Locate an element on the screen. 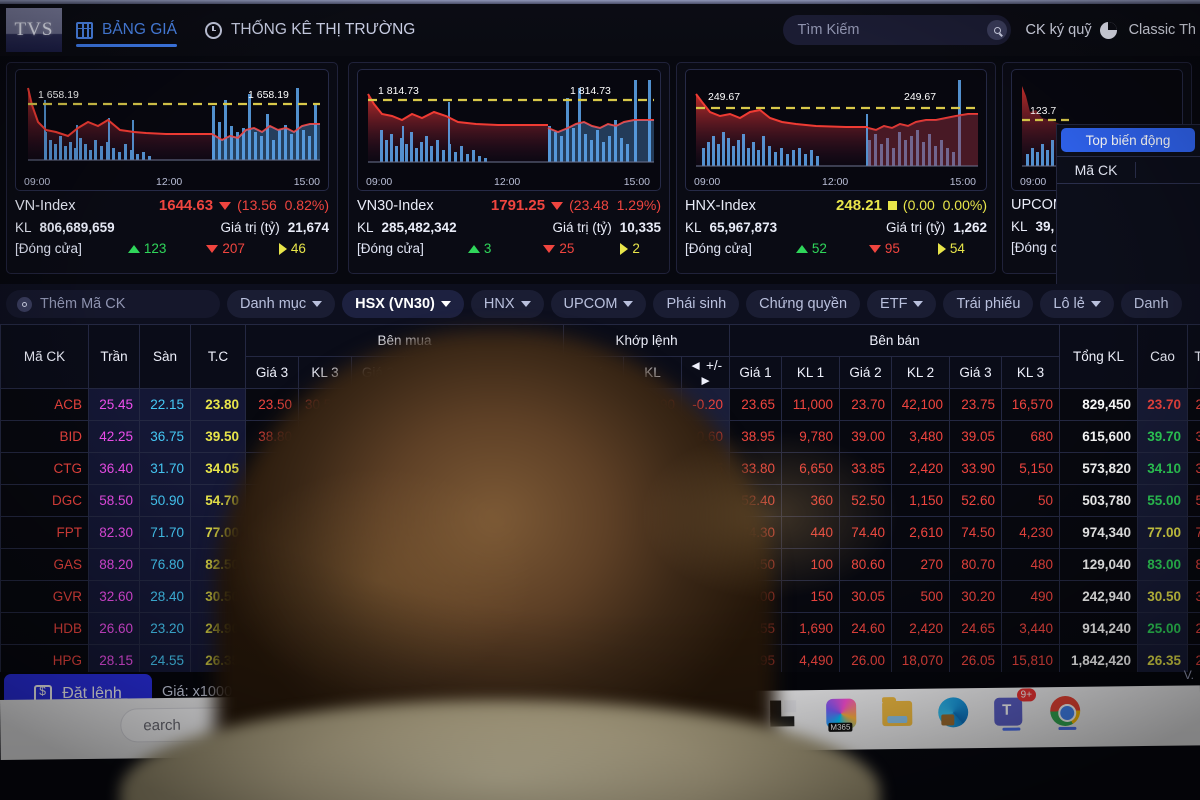 Image resolution: width=1200 pixels, height=800 pixels. cell-cao: 55.00 is located at coordinates (1163, 500).